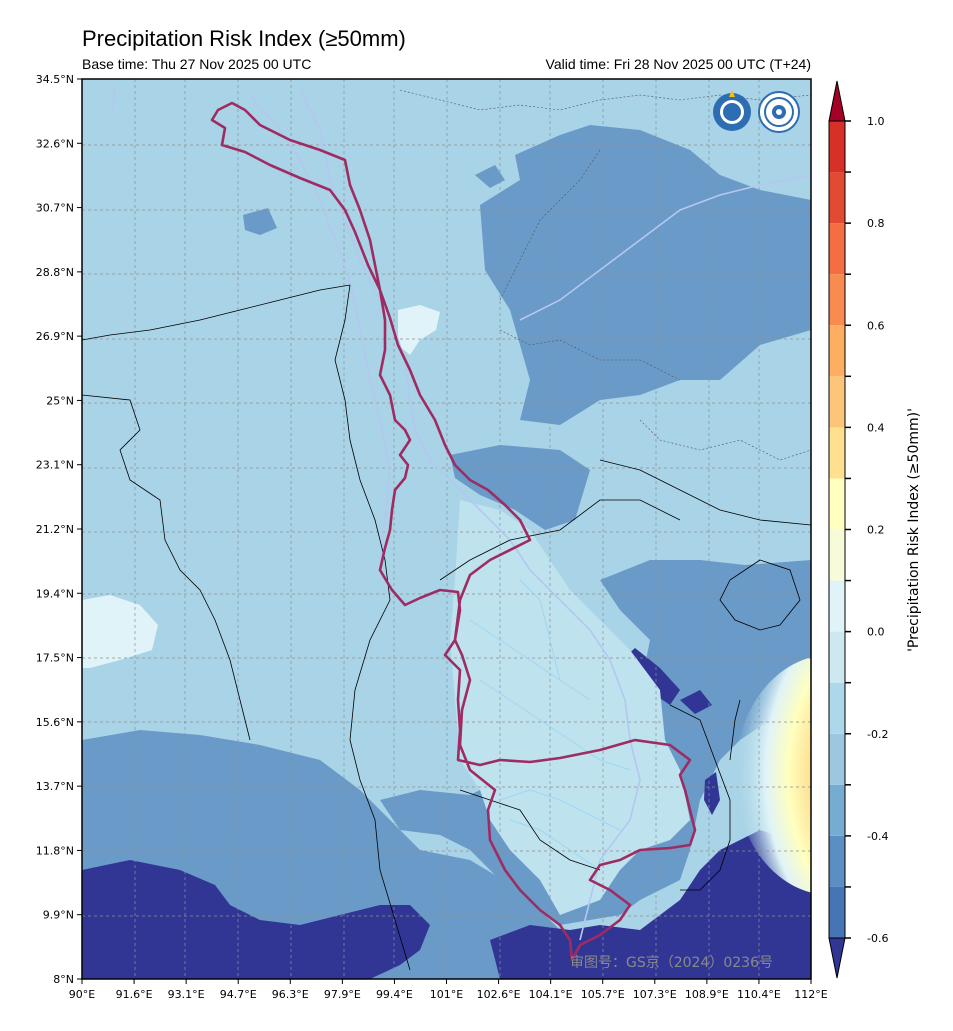 The width and height of the screenshot is (953, 1031). I want to click on lat-tick-label: 13.7°N, so click(55, 786).